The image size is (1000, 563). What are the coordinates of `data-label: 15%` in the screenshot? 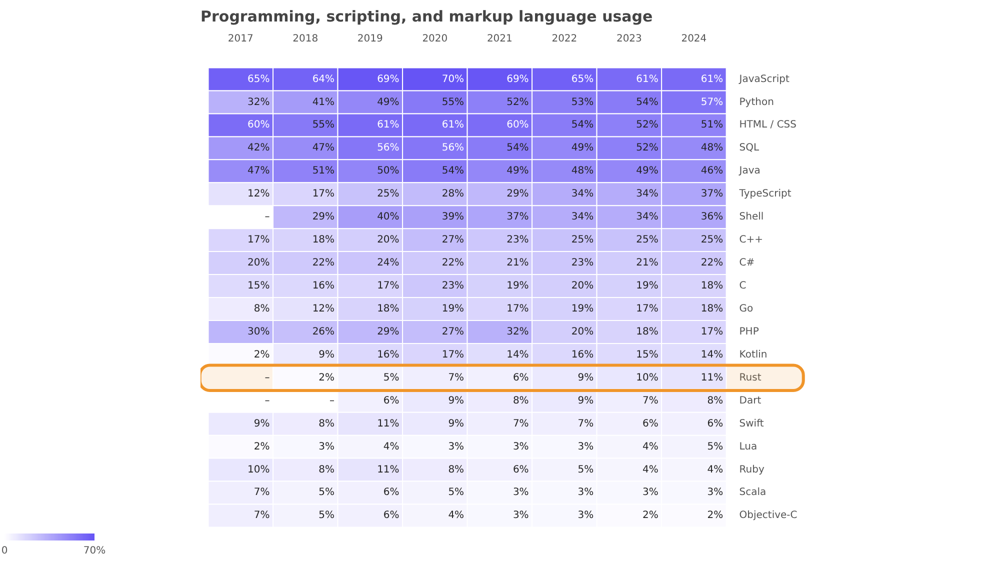 It's located at (259, 286).